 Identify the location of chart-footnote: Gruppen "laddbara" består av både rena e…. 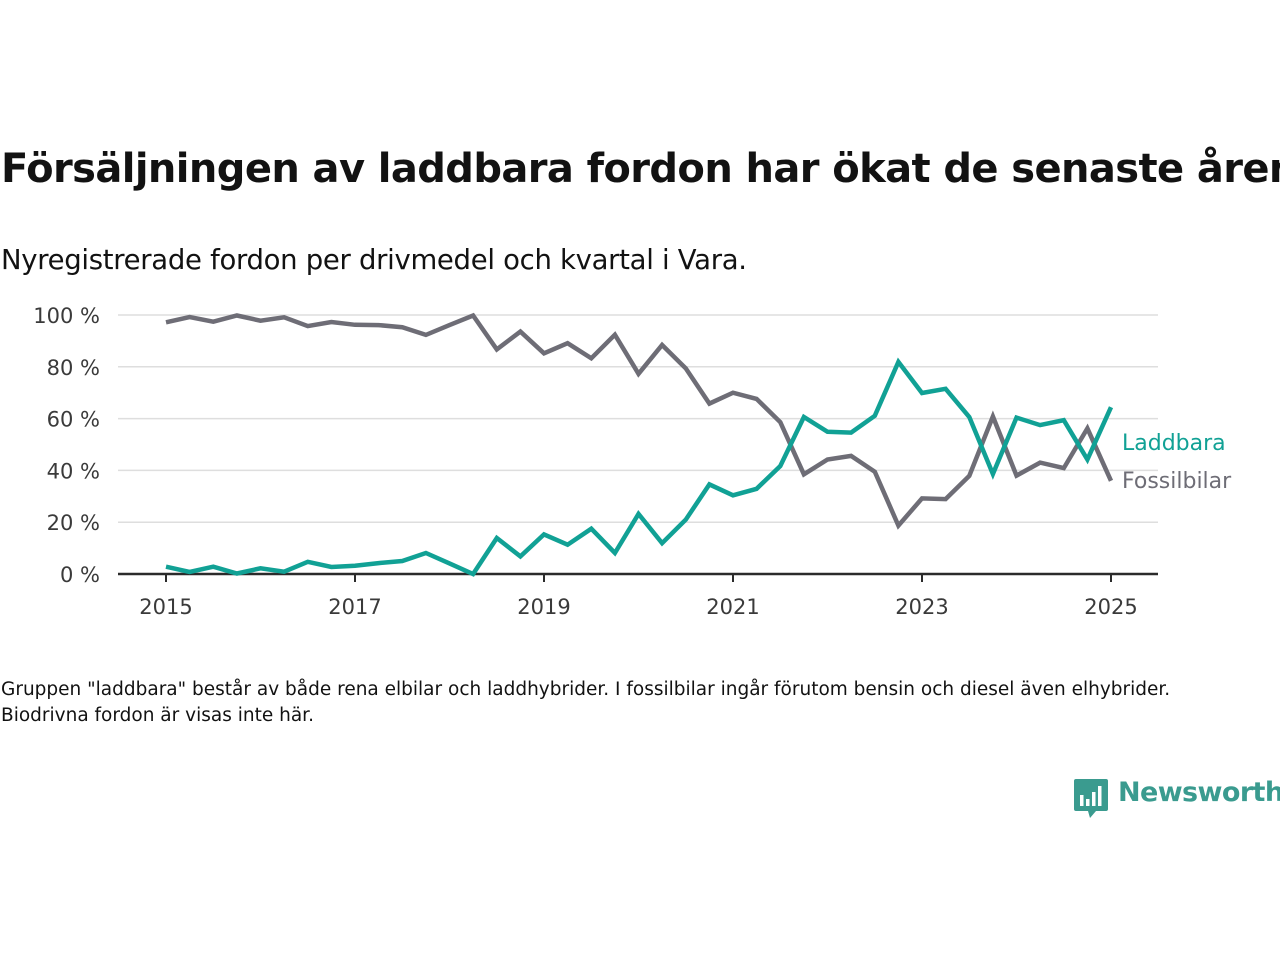
(586, 702).